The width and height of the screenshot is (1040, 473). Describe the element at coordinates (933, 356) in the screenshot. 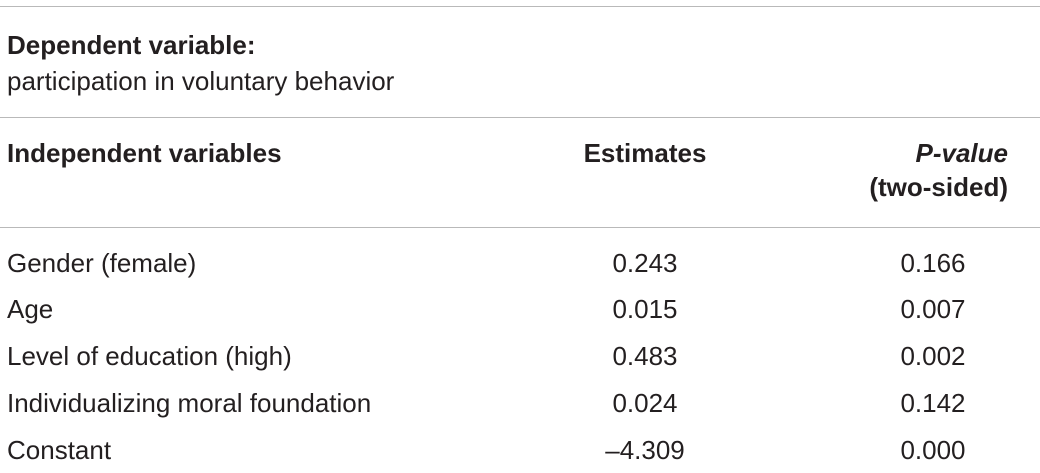

I see `row-p-value: 0.002` at that location.